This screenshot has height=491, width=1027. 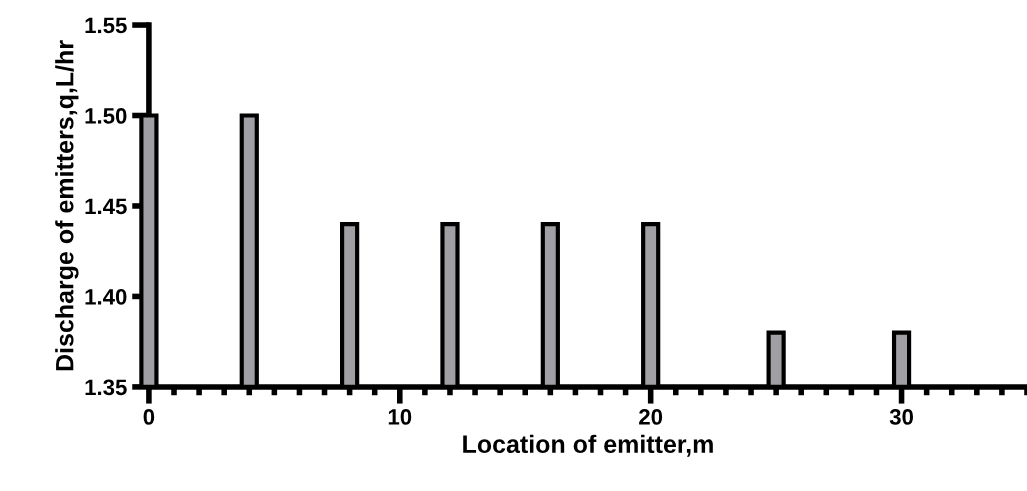 What do you see at coordinates (588, 445) in the screenshot?
I see `x-axis-title: Location of emitter,m` at bounding box center [588, 445].